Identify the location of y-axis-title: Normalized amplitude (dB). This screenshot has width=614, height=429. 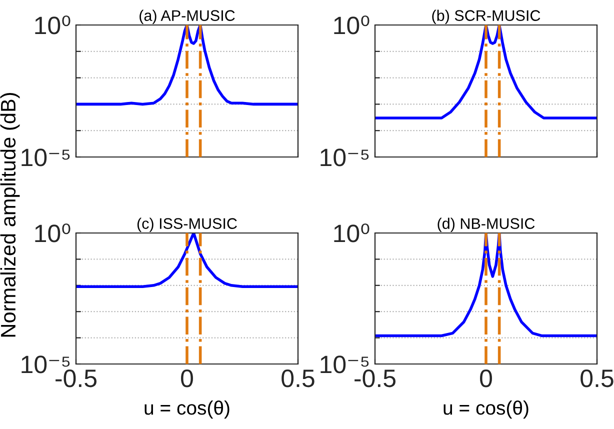
(10, 214).